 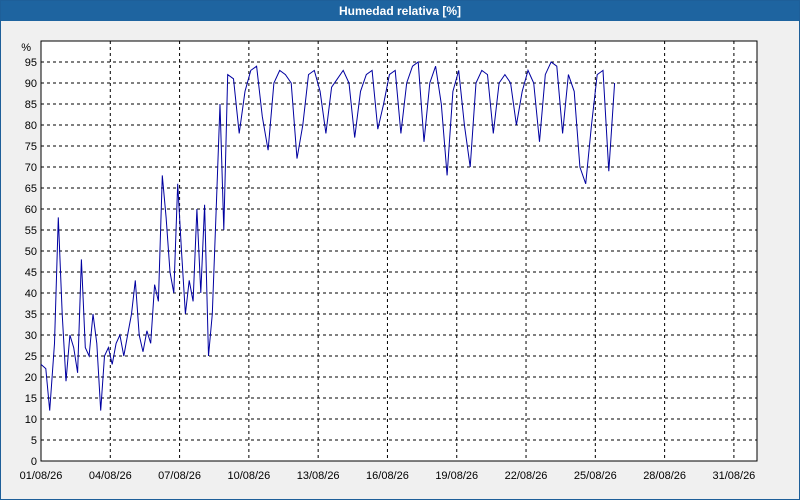 I want to click on x-tick-label: 28/08/26, so click(x=664, y=476).